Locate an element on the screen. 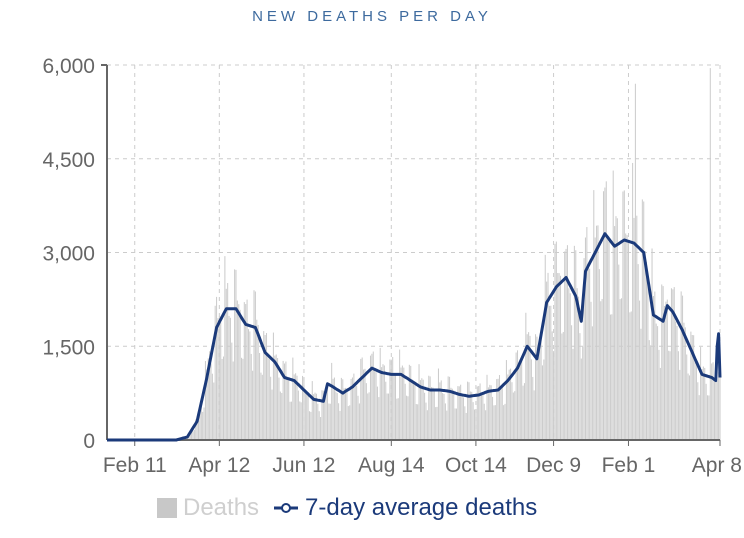 The height and width of the screenshot is (538, 744). legend-avg-label: 7-day average deaths is located at coordinates (421, 507).